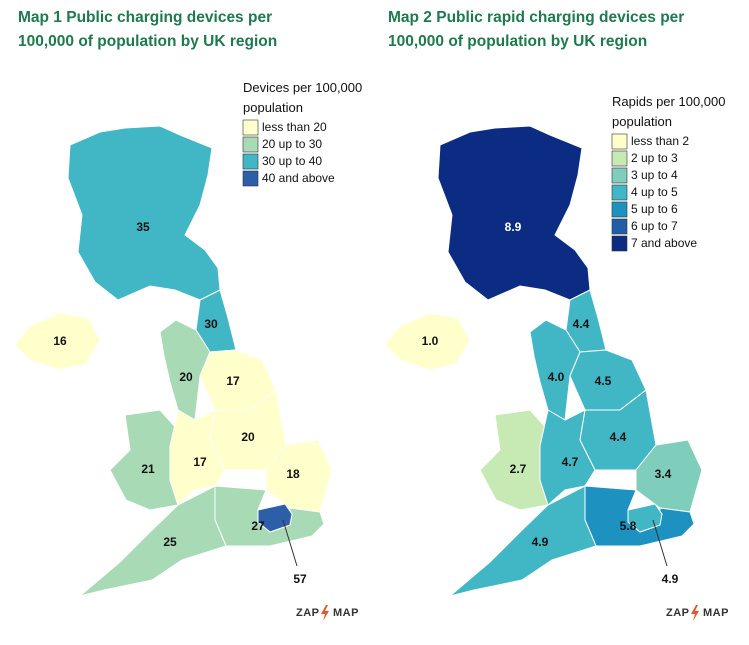  What do you see at coordinates (298, 178) in the screenshot?
I see `legend-label: 40 and above` at bounding box center [298, 178].